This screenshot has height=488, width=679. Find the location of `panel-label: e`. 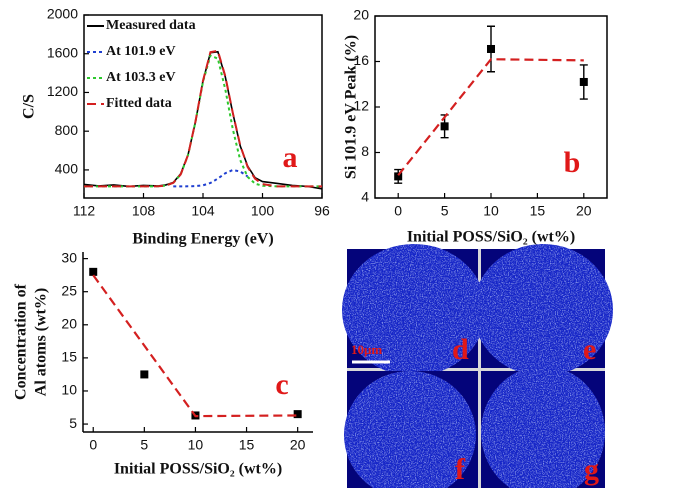

panel-label: e is located at coordinates (589, 349).